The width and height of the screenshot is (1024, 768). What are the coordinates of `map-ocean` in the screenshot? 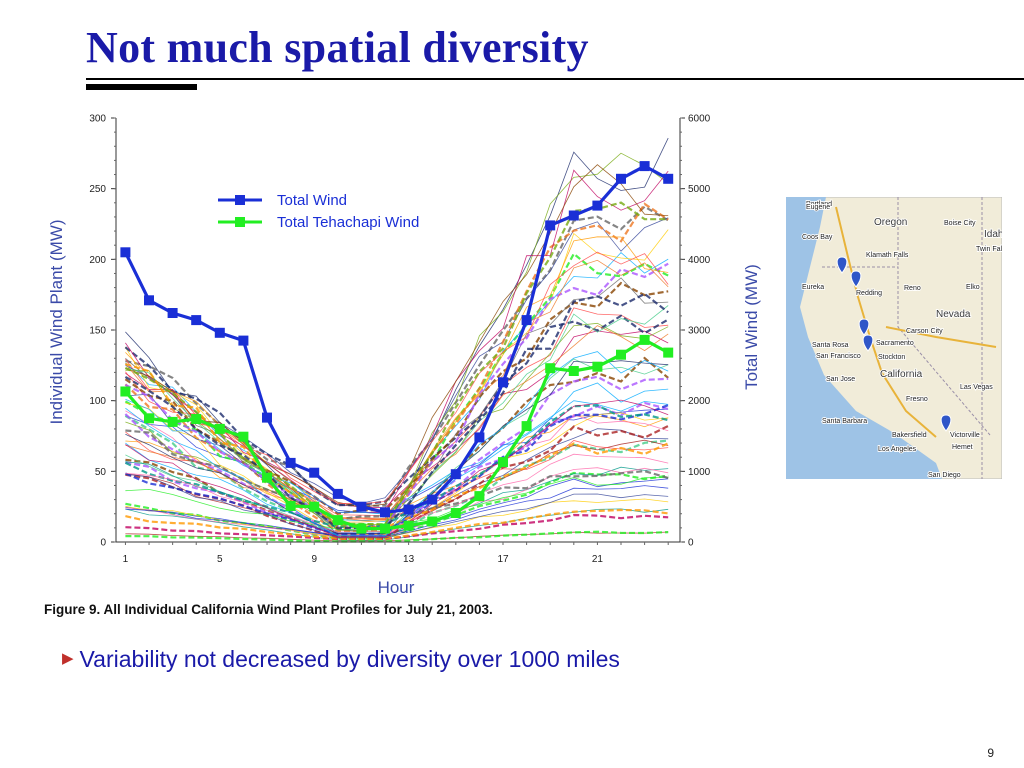 It's located at (864, 338).